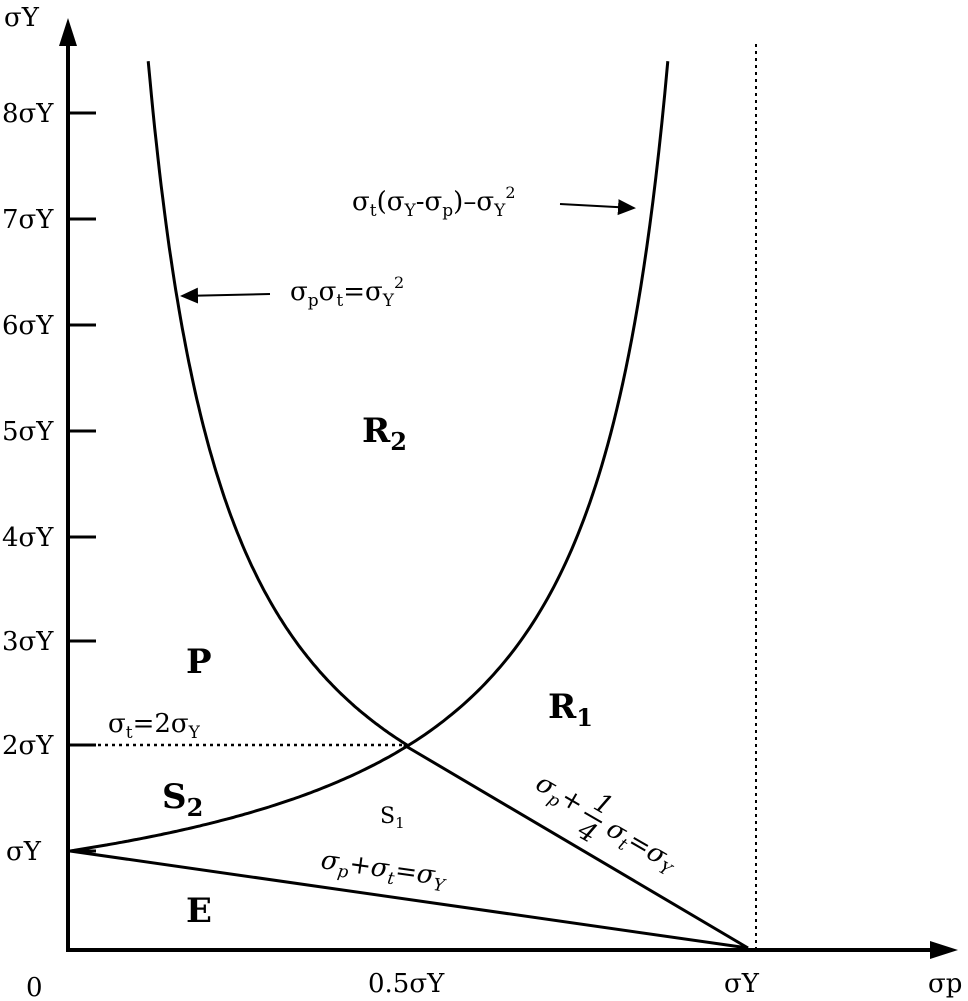 The width and height of the screenshot is (968, 1001). What do you see at coordinates (28, 326) in the screenshot?
I see `y-tick-label-6: 6σY` at bounding box center [28, 326].